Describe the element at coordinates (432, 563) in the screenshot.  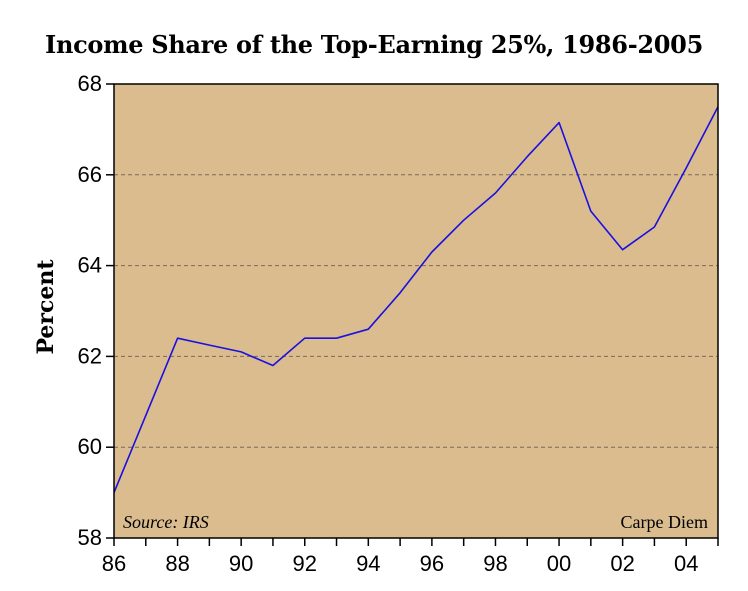
I see `x-tick-label: 96` at that location.